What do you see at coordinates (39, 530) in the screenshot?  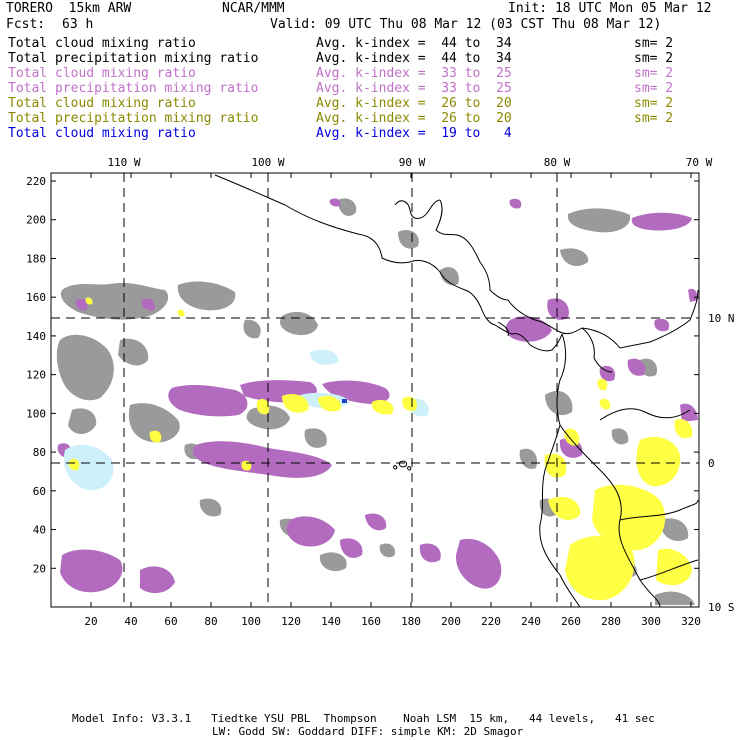 I see `grid-y-label: 40` at bounding box center [39, 530].